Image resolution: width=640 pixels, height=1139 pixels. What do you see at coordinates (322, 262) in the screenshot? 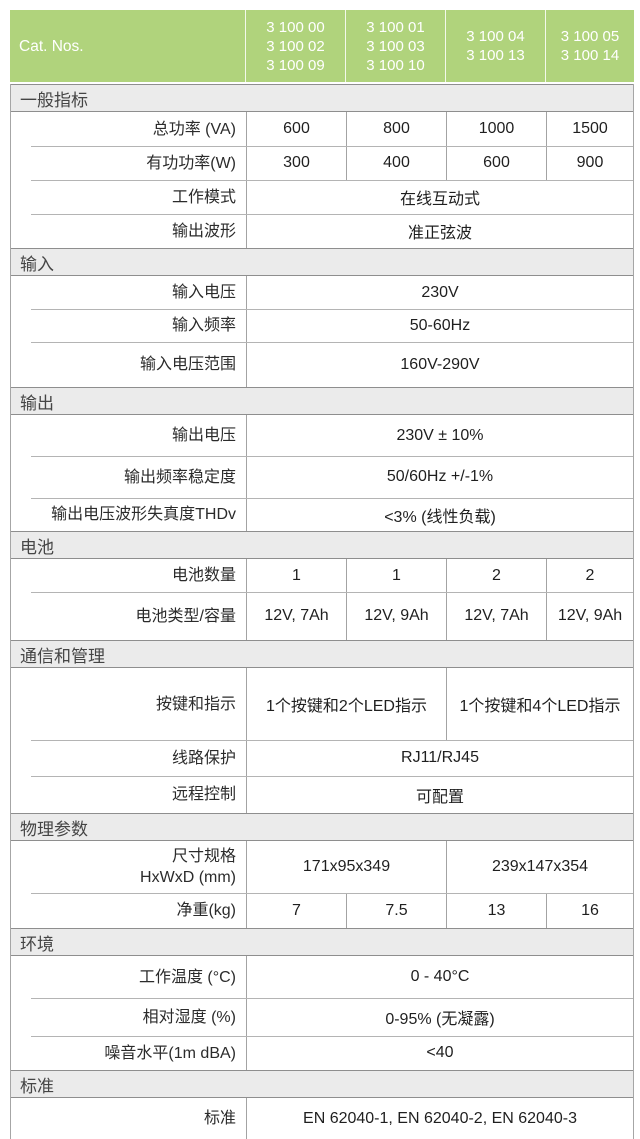
I see `section-title: 输入` at bounding box center [322, 262].